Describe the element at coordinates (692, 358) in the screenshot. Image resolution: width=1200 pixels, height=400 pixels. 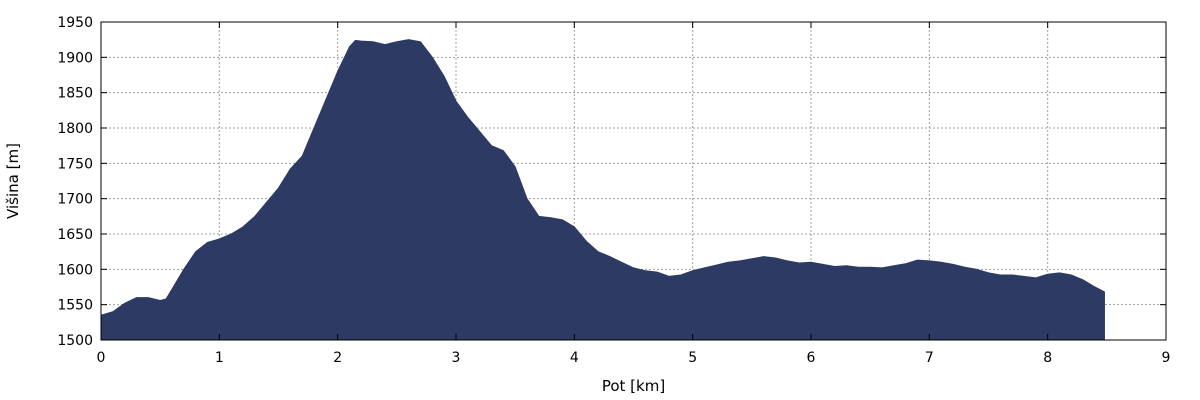
I see `x-tick-label: 5` at that location.